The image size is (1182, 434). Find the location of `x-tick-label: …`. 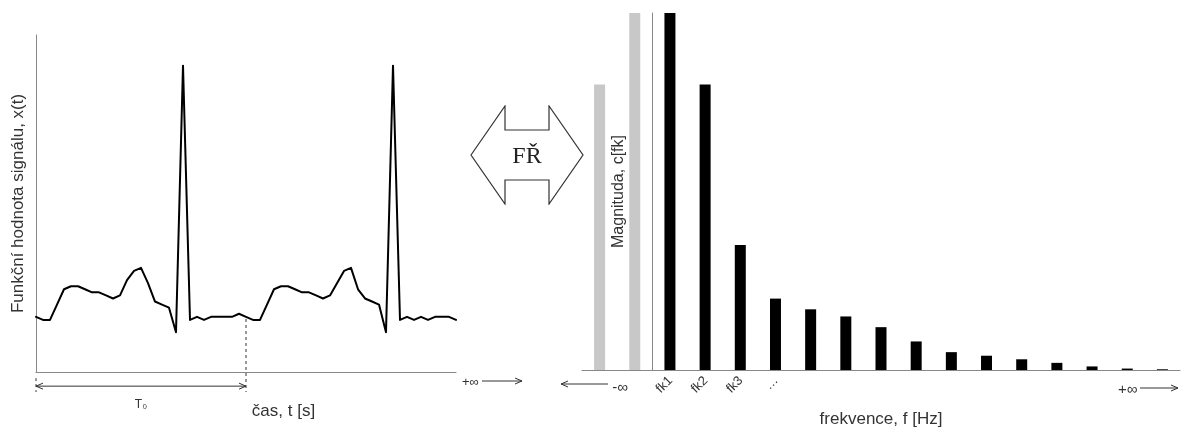

x-tick-label: … is located at coordinates (770, 382).